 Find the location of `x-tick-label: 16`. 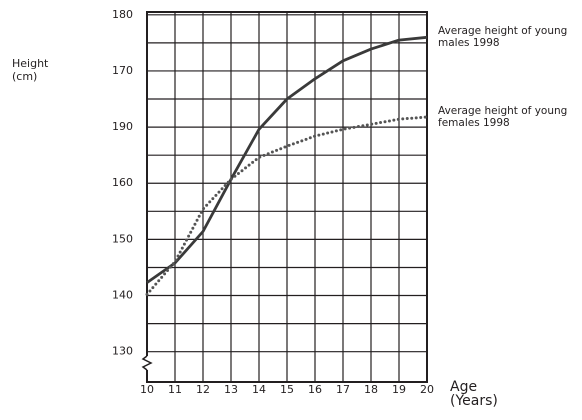

x-tick-label: 16 is located at coordinates (315, 389).